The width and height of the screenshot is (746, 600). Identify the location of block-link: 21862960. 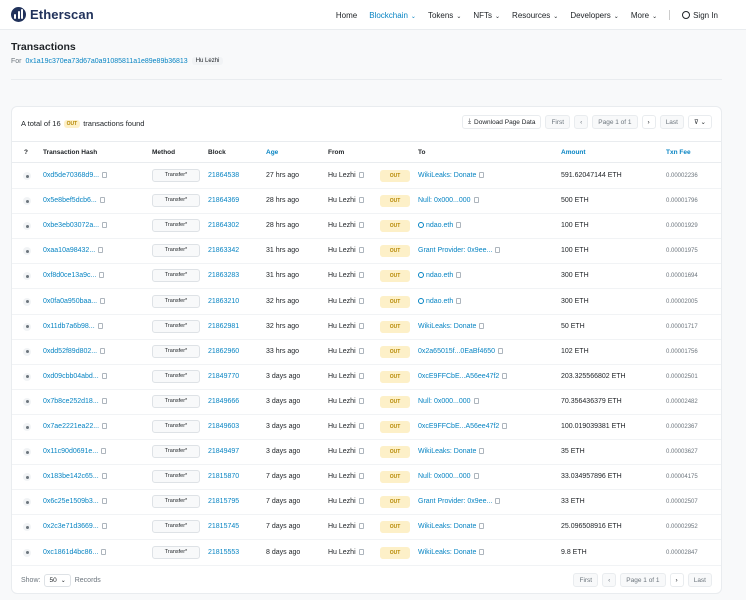
(224, 351).